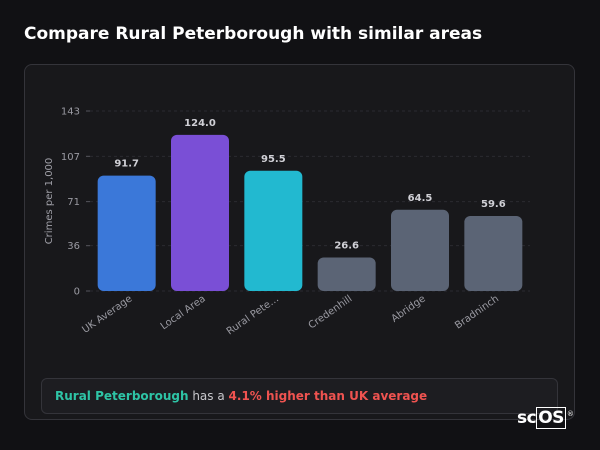 This screenshot has height=450, width=600. Describe the element at coordinates (70, 157) in the screenshot. I see `y-tick-label: 107` at that location.